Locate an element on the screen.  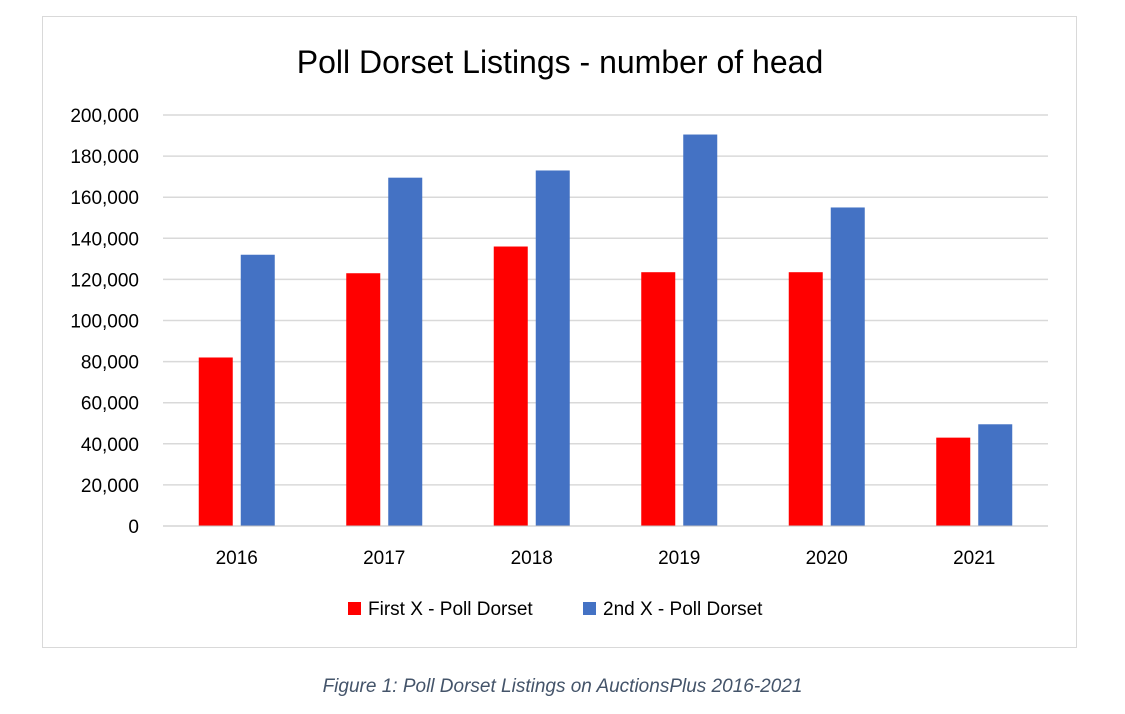
bar-second-x-2017 is located at coordinates (405, 352).